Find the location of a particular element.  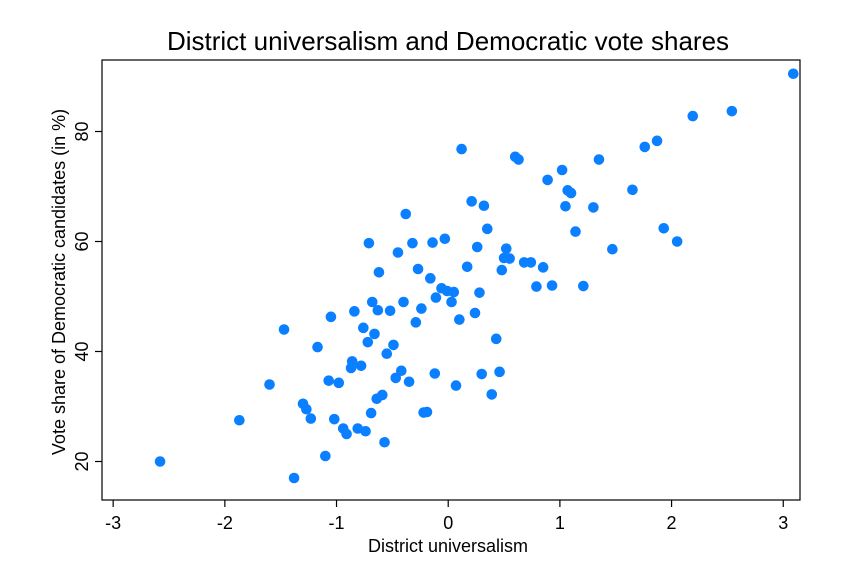

x-axis: -3 -2 -1 0 1 2 3 is located at coordinates (446, 516).